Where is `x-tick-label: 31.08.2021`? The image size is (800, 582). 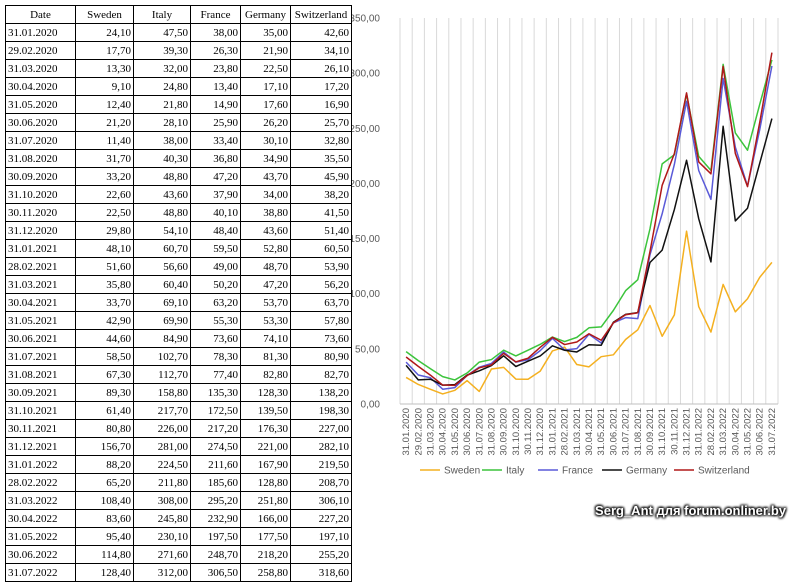
x-tick-label: 31.08.2021 is located at coordinates (638, 432).